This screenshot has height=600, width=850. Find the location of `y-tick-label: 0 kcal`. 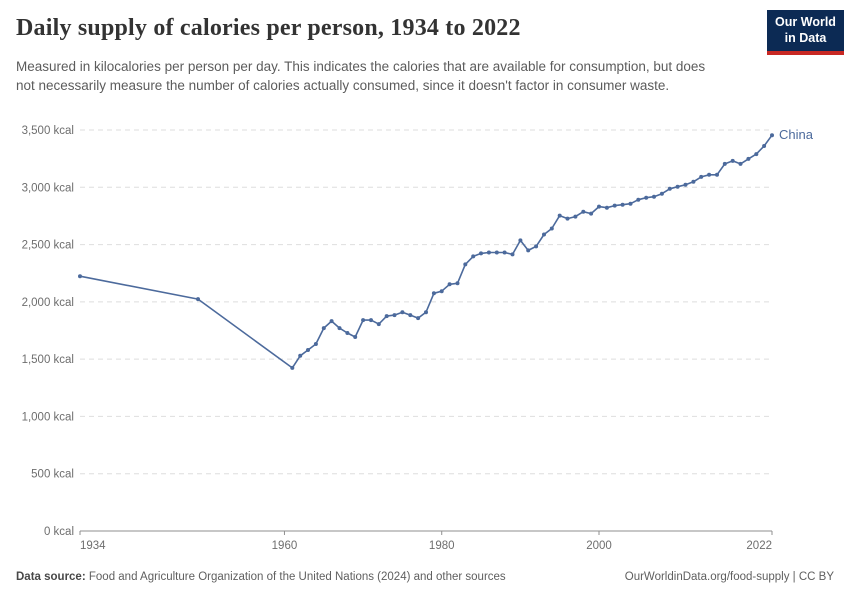

y-tick-label: 0 kcal is located at coordinates (59, 532).